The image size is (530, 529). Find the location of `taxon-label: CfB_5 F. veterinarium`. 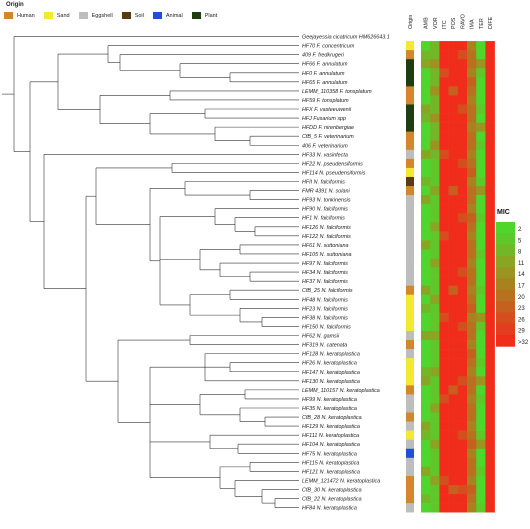

taxon-label: CfB_5 F. veterinarium is located at coordinates (328, 137).